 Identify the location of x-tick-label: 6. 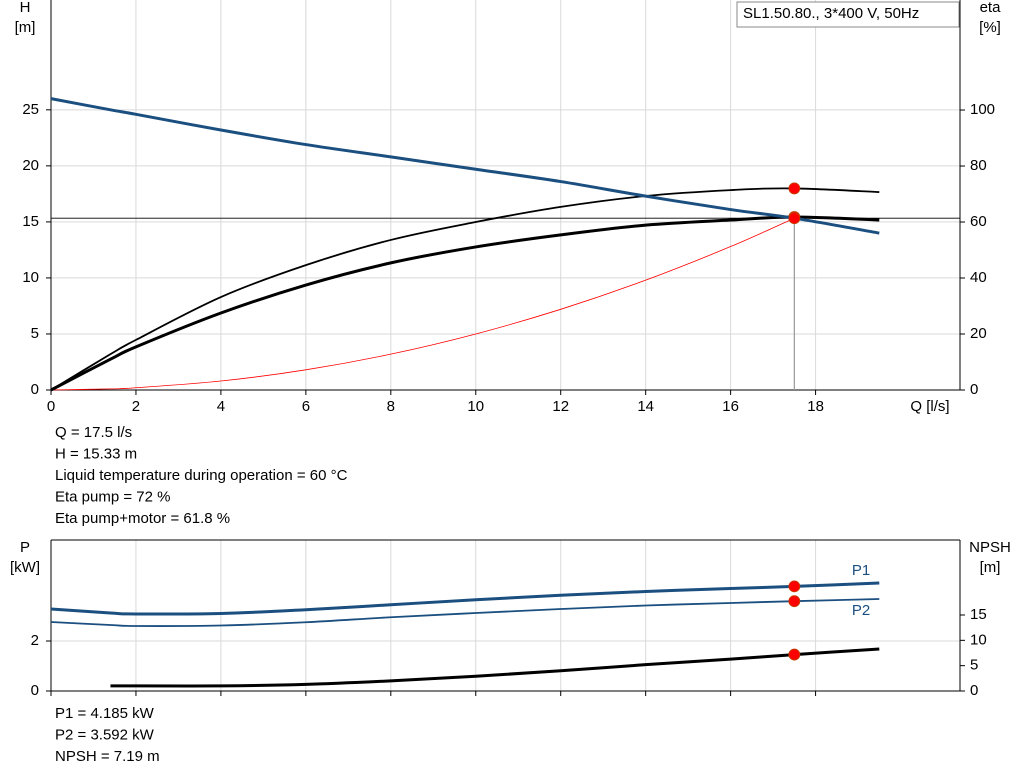
(306, 406).